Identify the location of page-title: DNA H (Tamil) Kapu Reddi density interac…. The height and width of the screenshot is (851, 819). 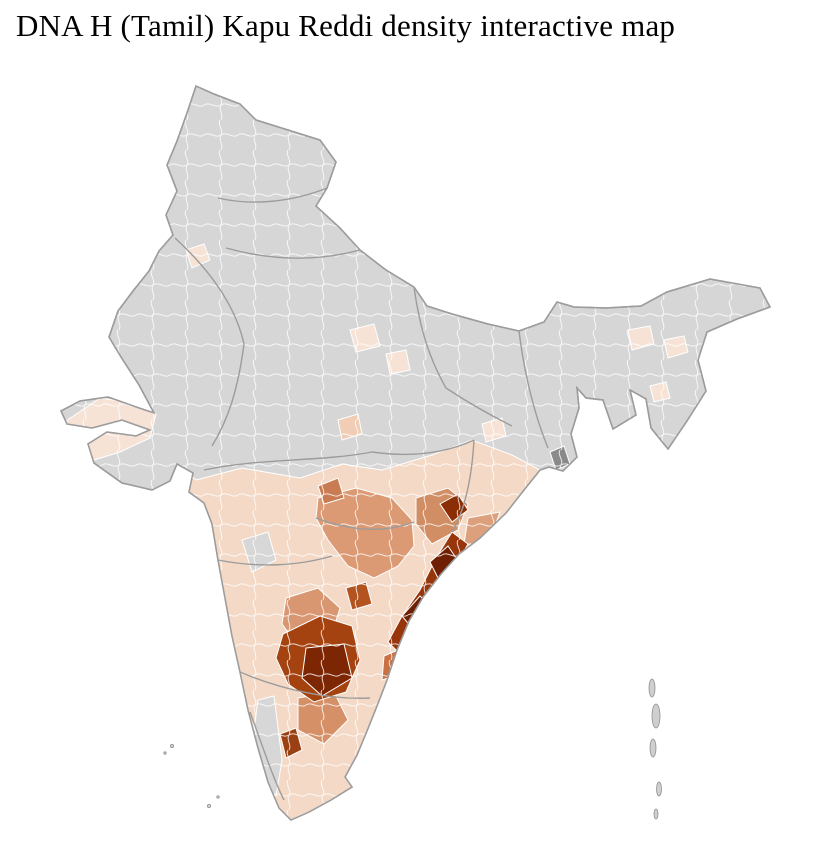
(346, 25).